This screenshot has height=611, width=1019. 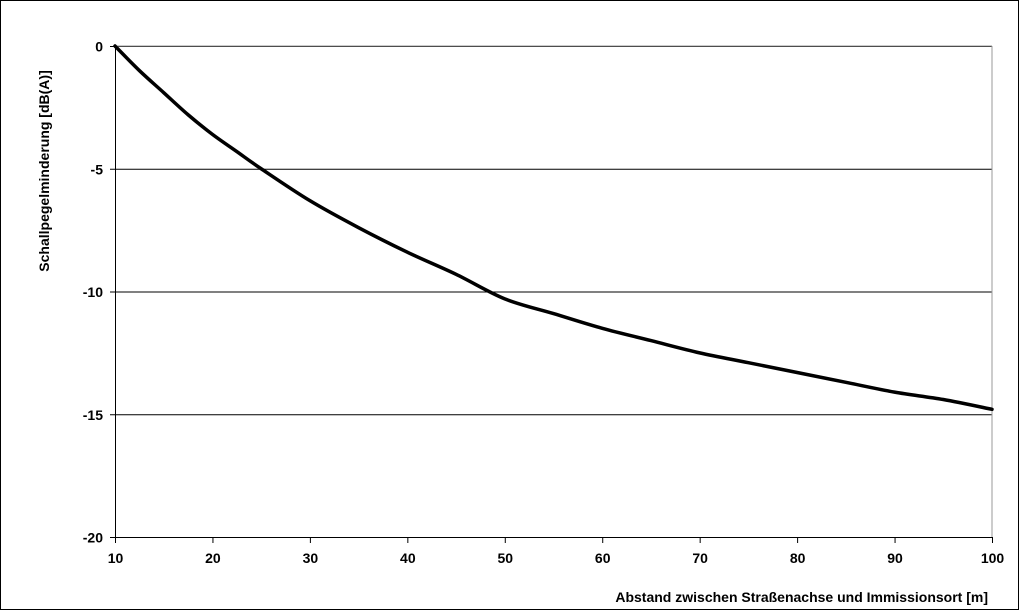 What do you see at coordinates (311, 558) in the screenshot?
I see `x-tick-label-2: 30` at bounding box center [311, 558].